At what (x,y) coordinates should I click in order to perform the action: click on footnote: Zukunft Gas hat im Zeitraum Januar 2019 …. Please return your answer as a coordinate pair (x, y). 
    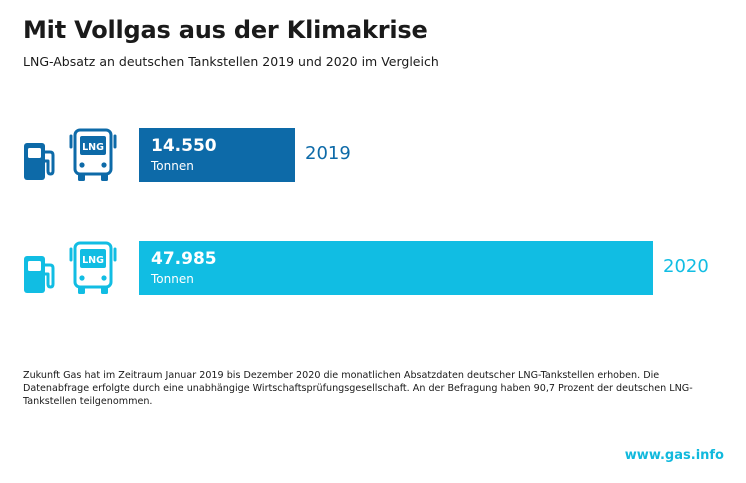
    Looking at the image, I should click on (358, 388).